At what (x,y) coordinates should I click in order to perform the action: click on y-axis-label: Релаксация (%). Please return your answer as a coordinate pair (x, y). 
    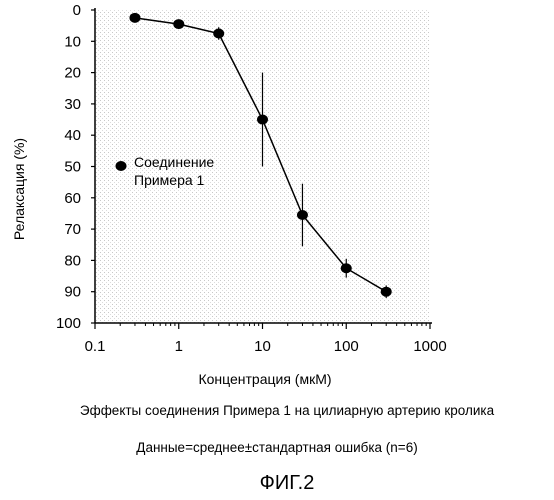
    Looking at the image, I should click on (19, 189).